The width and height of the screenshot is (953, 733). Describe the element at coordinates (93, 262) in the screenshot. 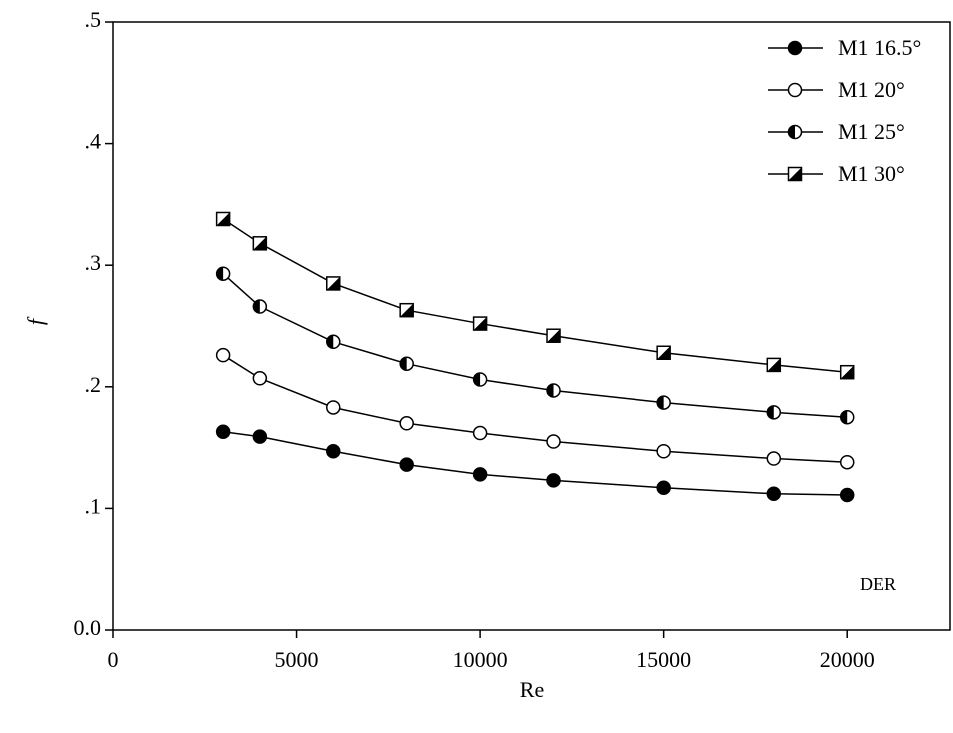

I see `y-tick-label: .3` at that location.